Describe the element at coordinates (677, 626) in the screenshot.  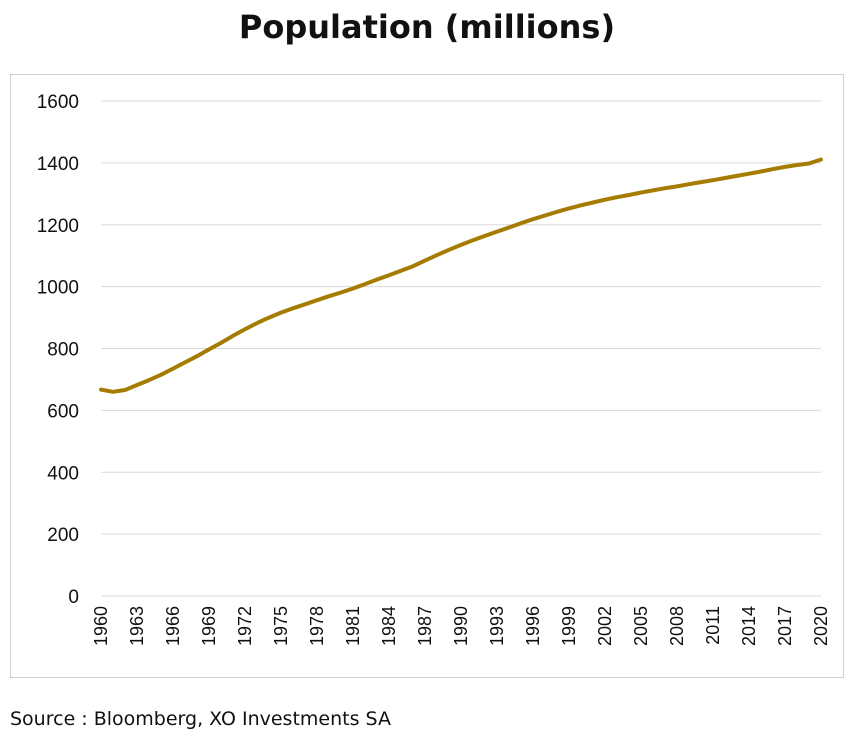
I see `x-tick-label: 2008` at that location.